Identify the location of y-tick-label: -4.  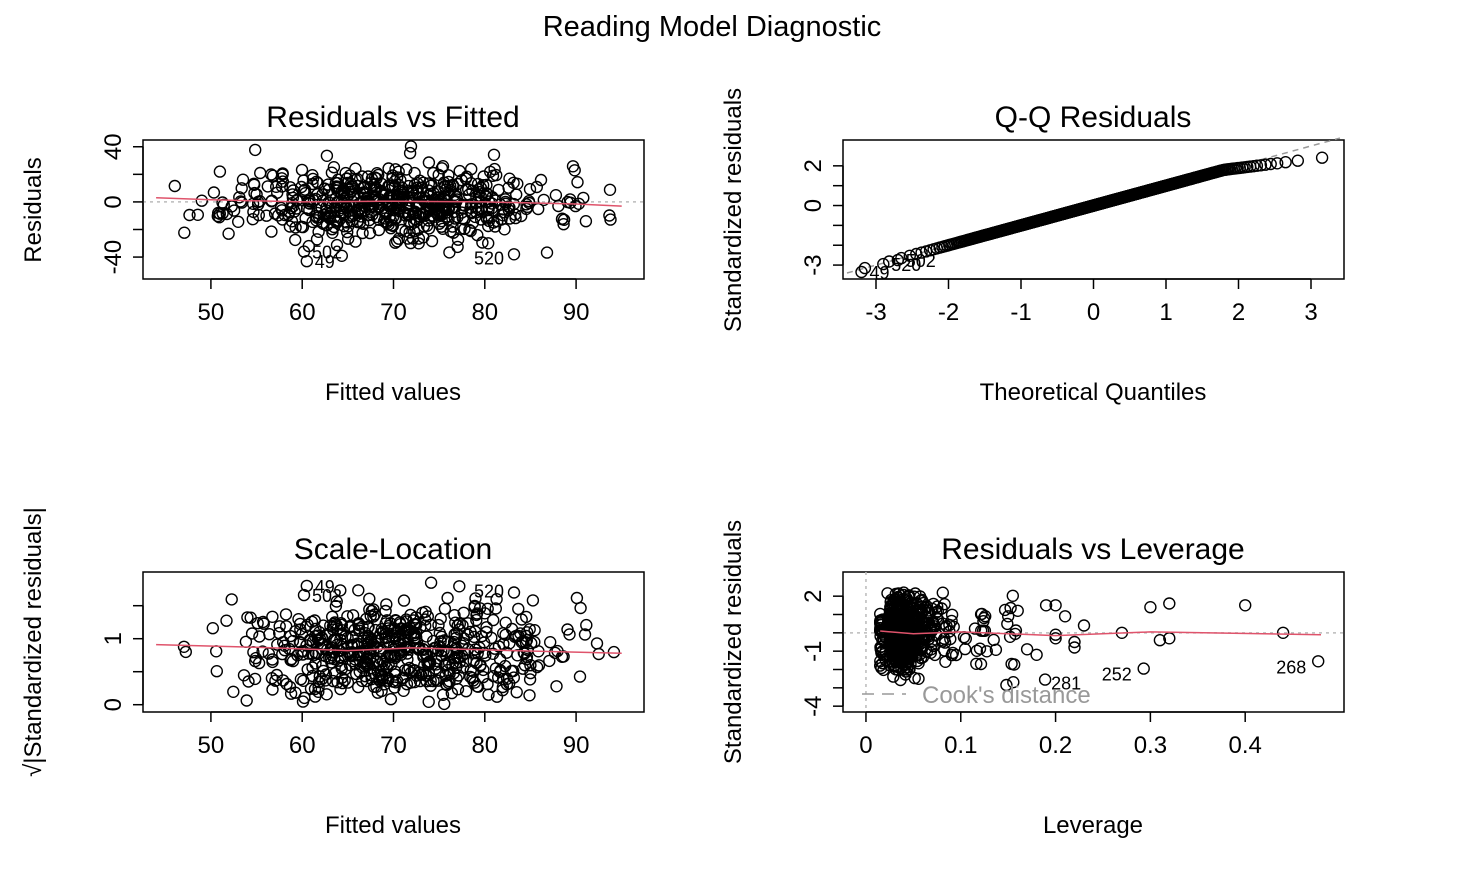
(813, 705).